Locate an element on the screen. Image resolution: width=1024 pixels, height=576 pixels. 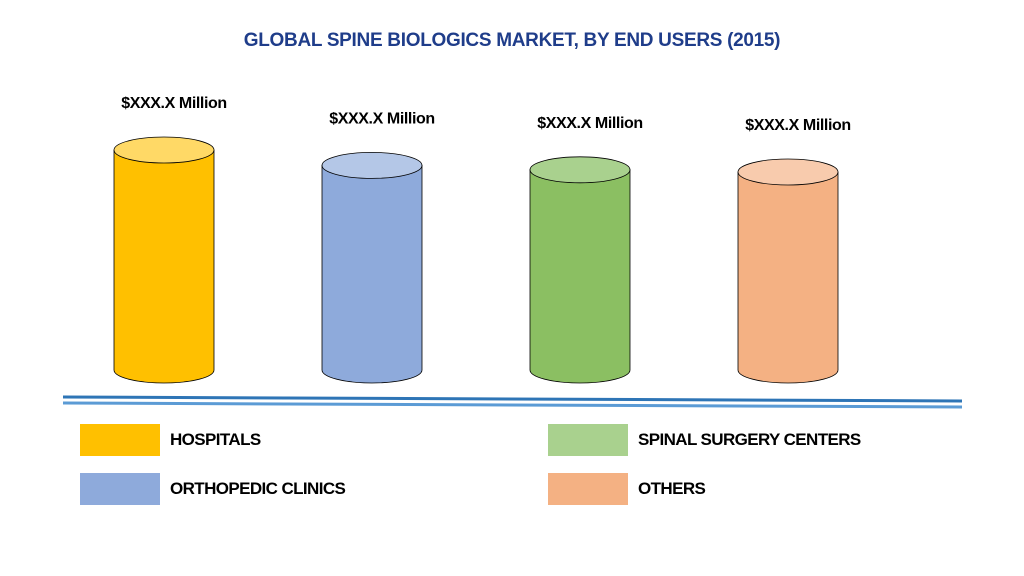
legend-item-orthopedic-clinics: ORTHOPEDIC CLINICS is located at coordinates (213, 489).